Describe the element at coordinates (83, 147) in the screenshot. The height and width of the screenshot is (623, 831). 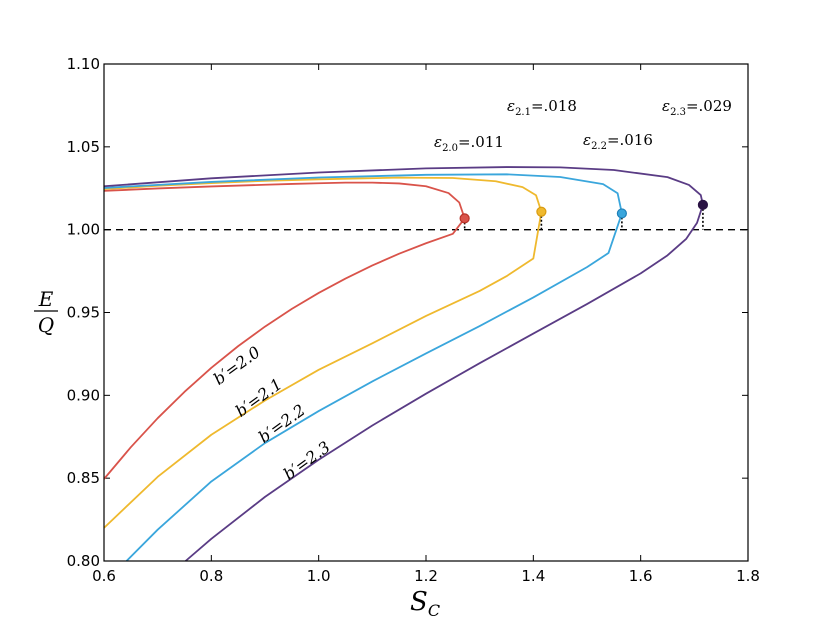
I see `y-tick-label: 1.05` at that location.